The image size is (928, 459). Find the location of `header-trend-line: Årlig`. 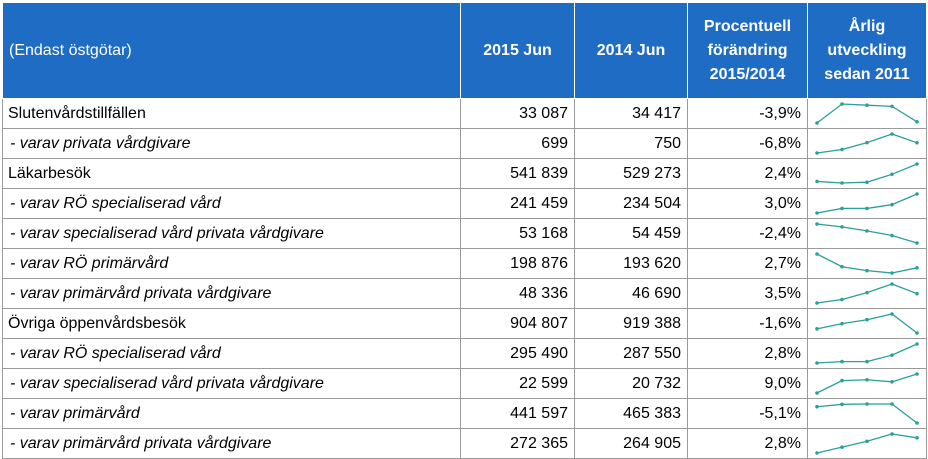

header-trend-line: Årlig is located at coordinates (867, 26).